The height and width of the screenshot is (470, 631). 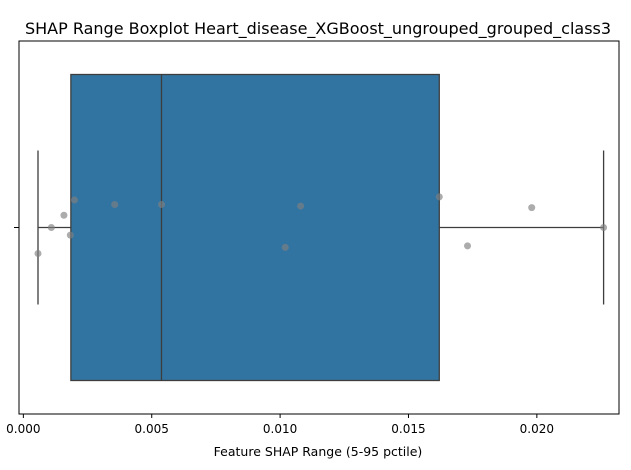 I want to click on x-tick-label-4: 0.020, so click(x=537, y=429).